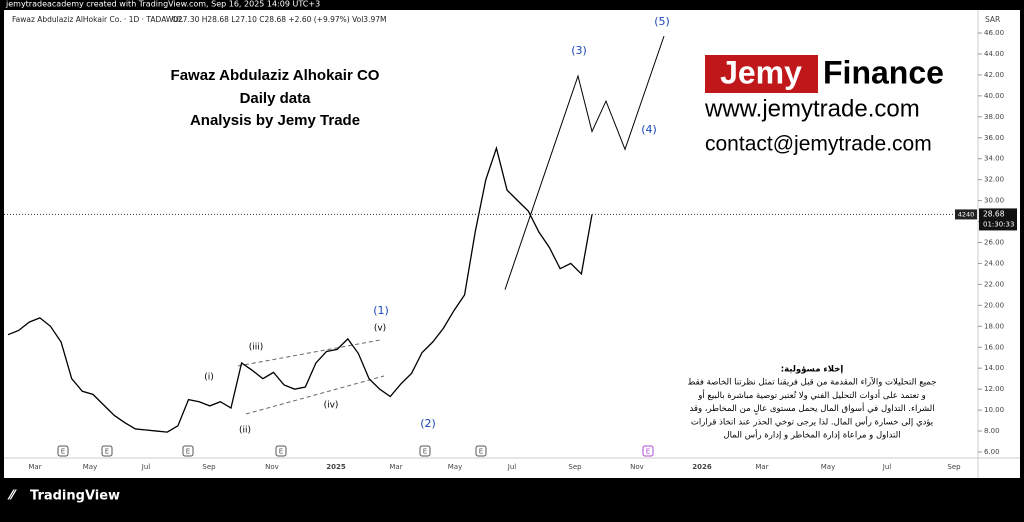  I want to click on y-tick-label: 12.00, so click(994, 389).